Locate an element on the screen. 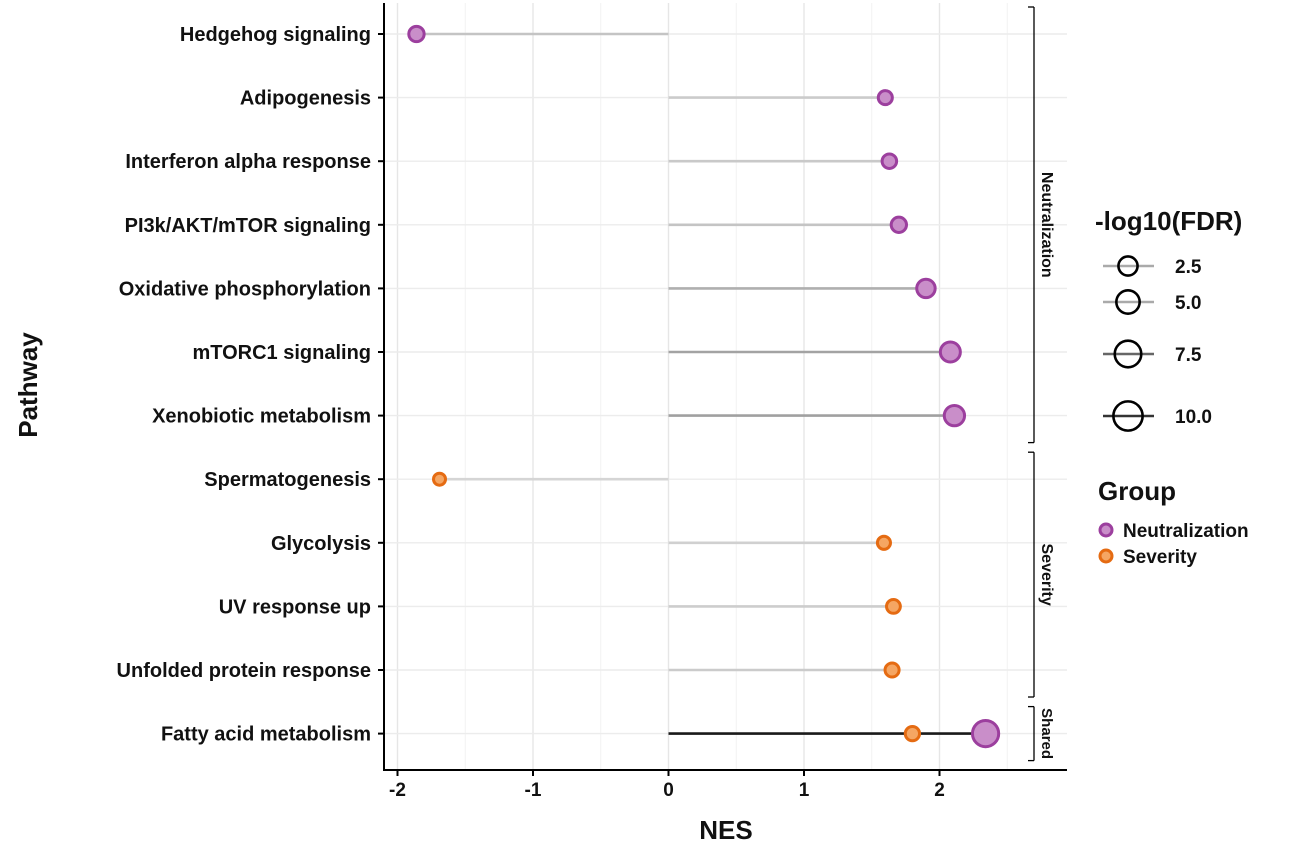 The width and height of the screenshot is (1303, 850). x-axis-title: NES is located at coordinates (725, 830).